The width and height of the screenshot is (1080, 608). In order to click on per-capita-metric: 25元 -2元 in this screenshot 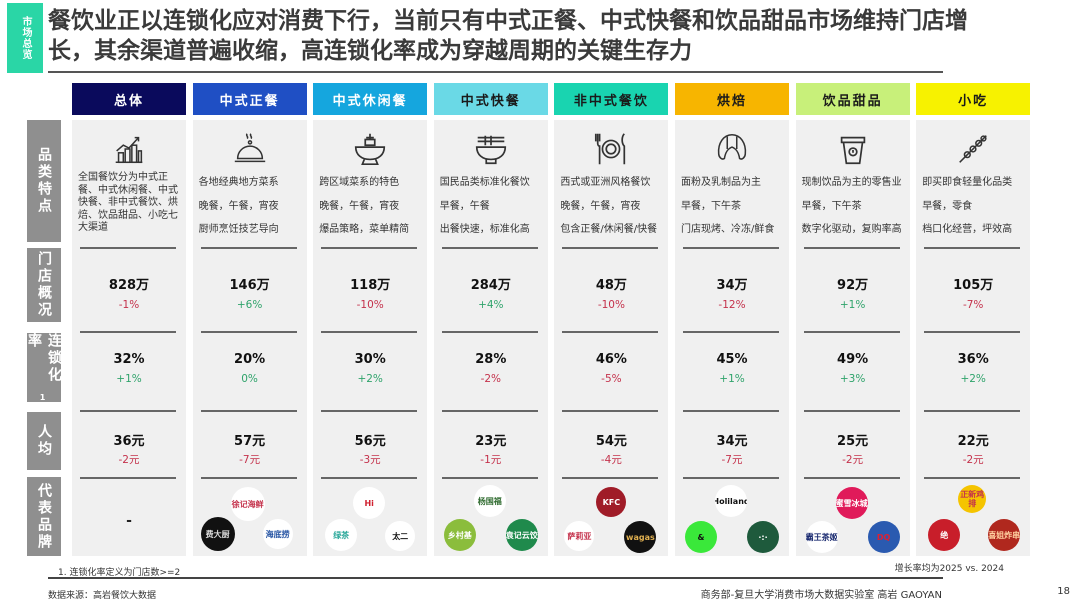, I will do `click(853, 448)`.